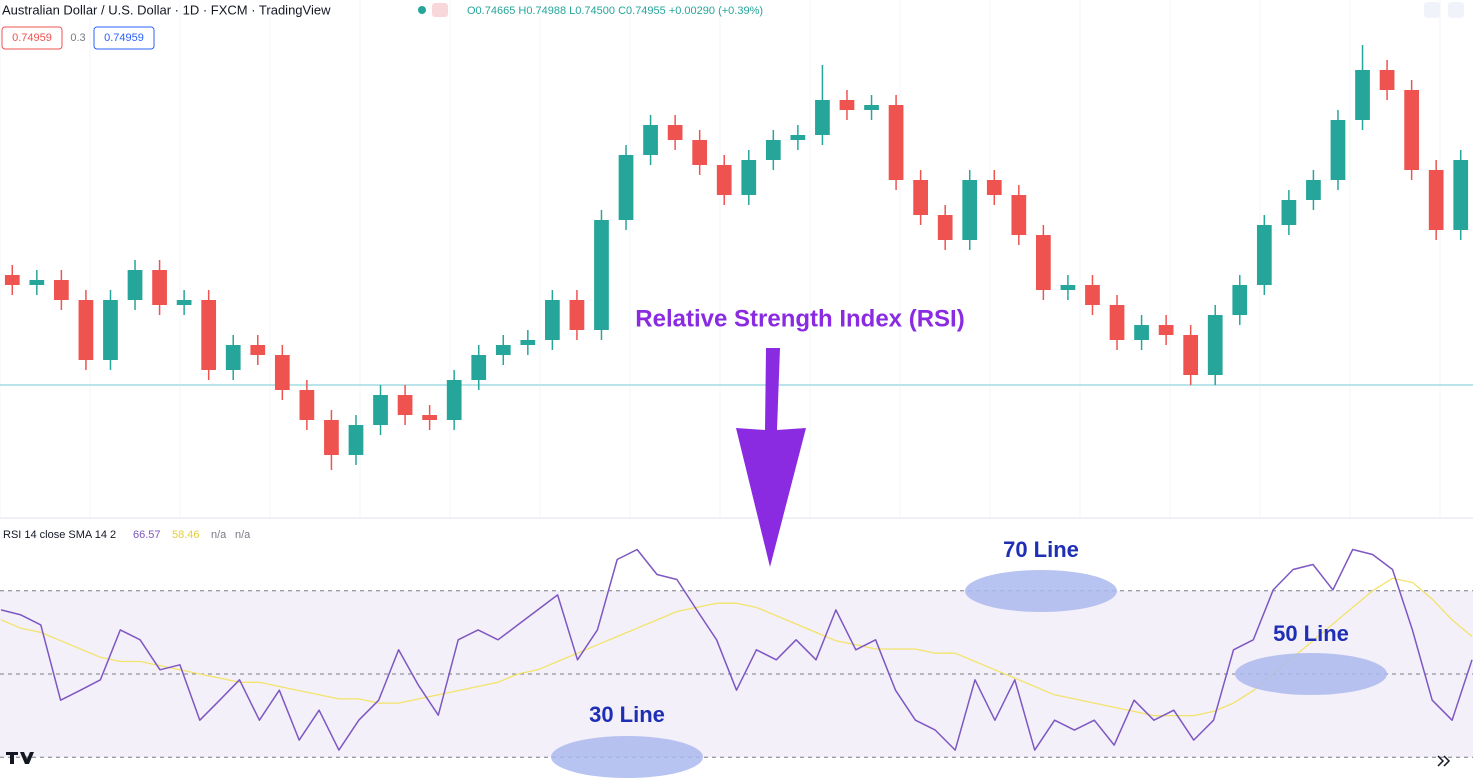 Image resolution: width=1473 pixels, height=778 pixels. I want to click on spread: 0.3, so click(77, 38).